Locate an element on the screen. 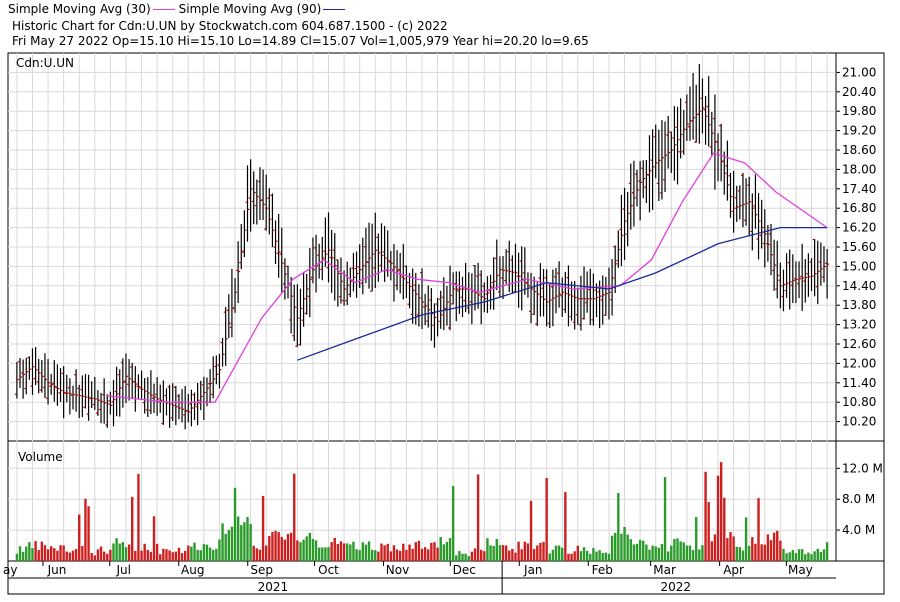  price-tick-label: 18.60 is located at coordinates (859, 150).